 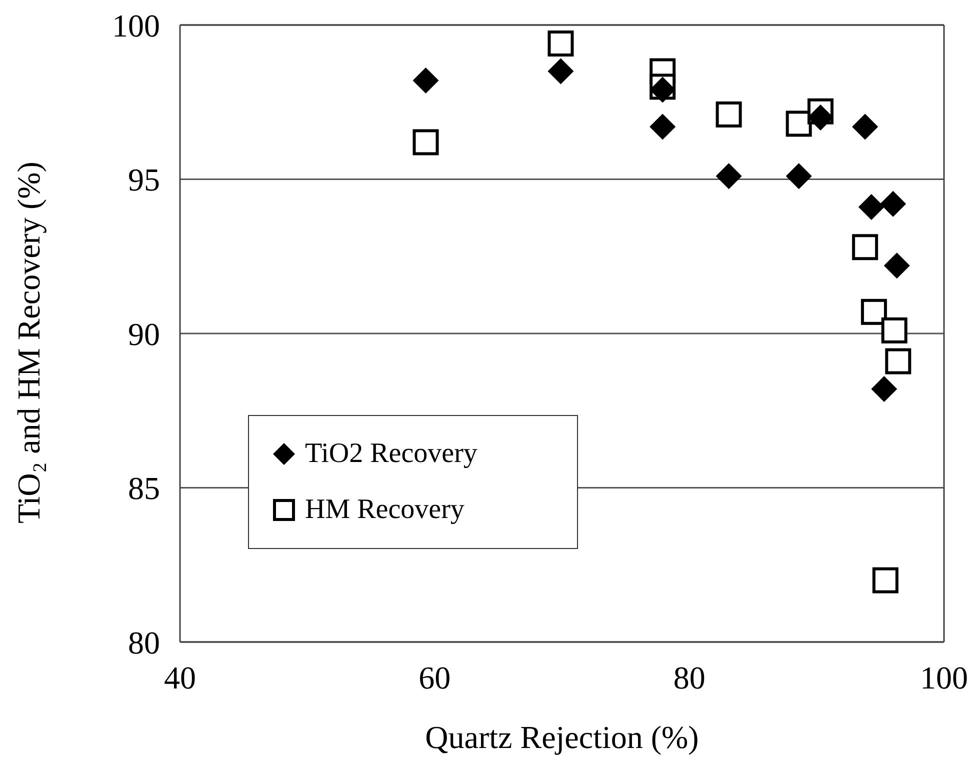 What do you see at coordinates (144, 488) in the screenshot?
I see `y-tick-label: 85` at bounding box center [144, 488].